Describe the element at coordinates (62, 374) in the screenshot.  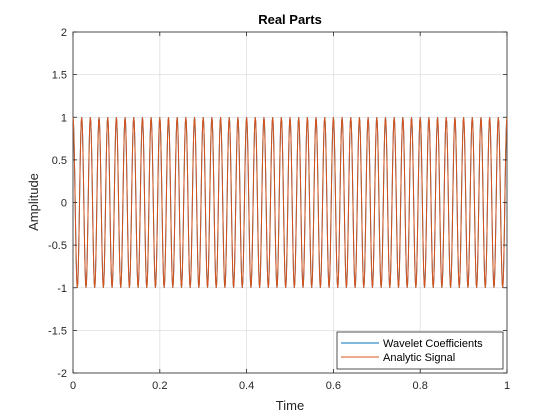
I see `y-tick-label: -2` at that location.